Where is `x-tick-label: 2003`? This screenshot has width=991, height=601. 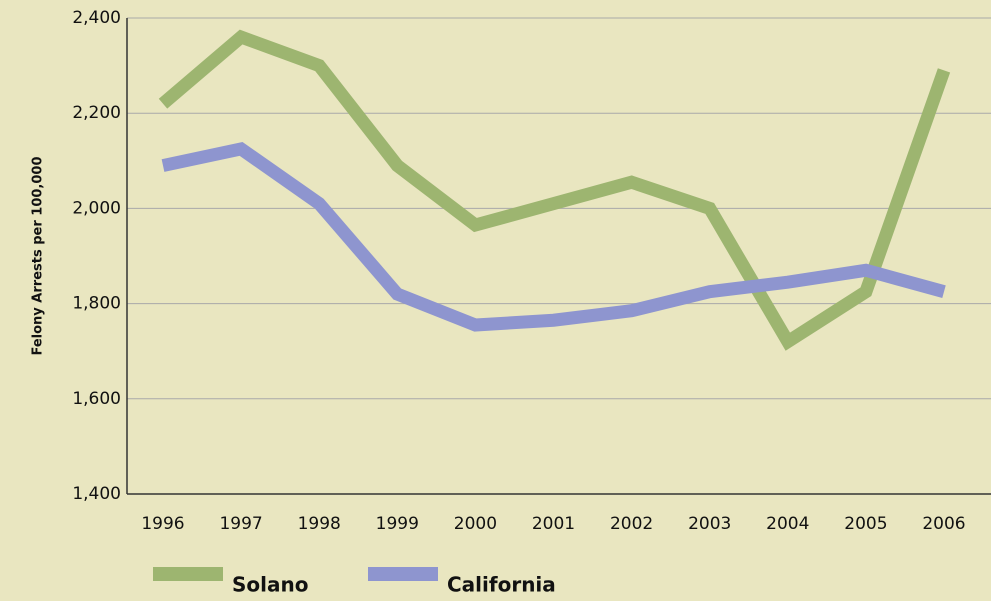 x-tick-label: 2003 is located at coordinates (709, 524).